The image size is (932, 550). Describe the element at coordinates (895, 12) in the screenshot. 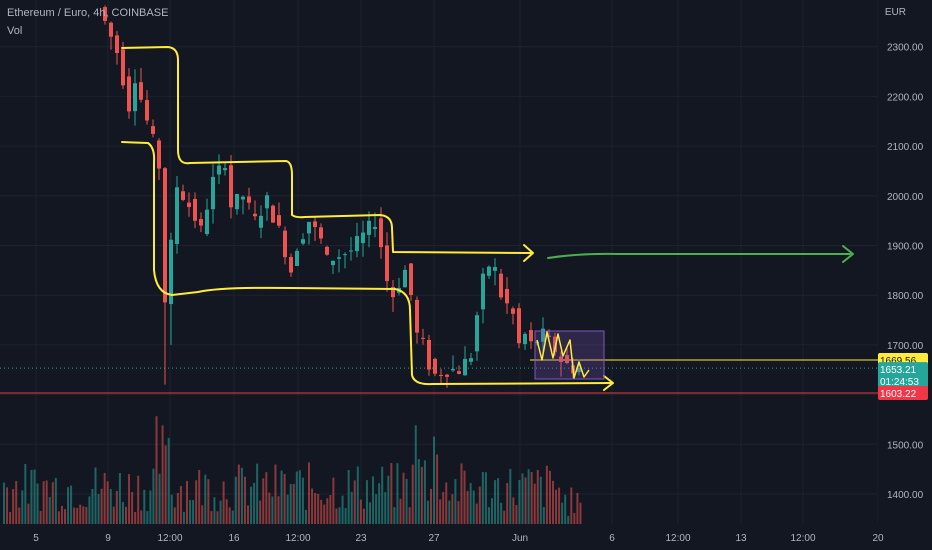

I see `currency-label: EUR` at that location.